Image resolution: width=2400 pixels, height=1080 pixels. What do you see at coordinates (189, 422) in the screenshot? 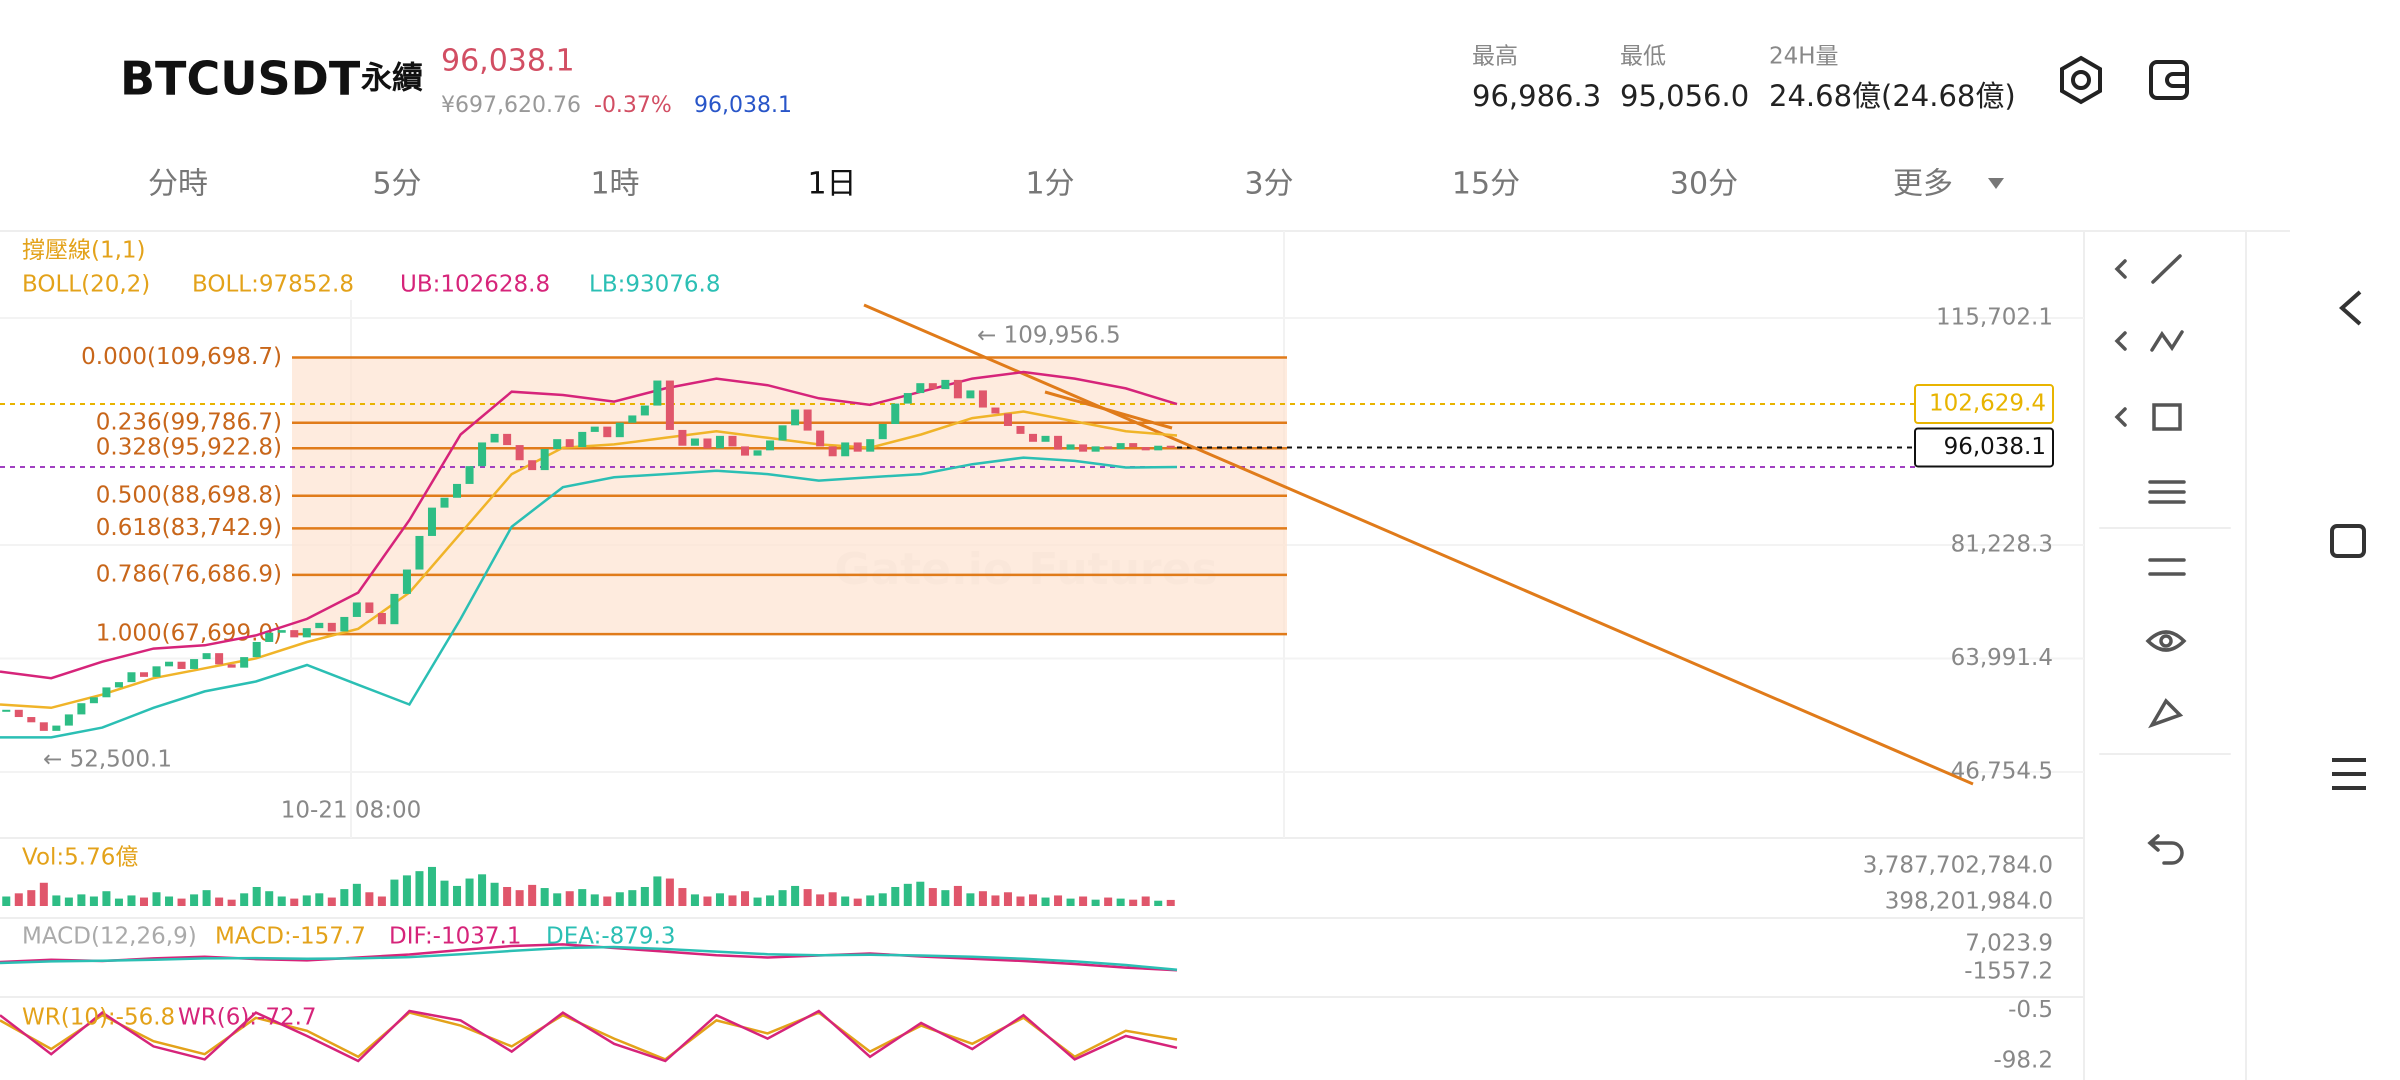
I see `fib-label: 0.236(99,786.7)` at bounding box center [189, 422].